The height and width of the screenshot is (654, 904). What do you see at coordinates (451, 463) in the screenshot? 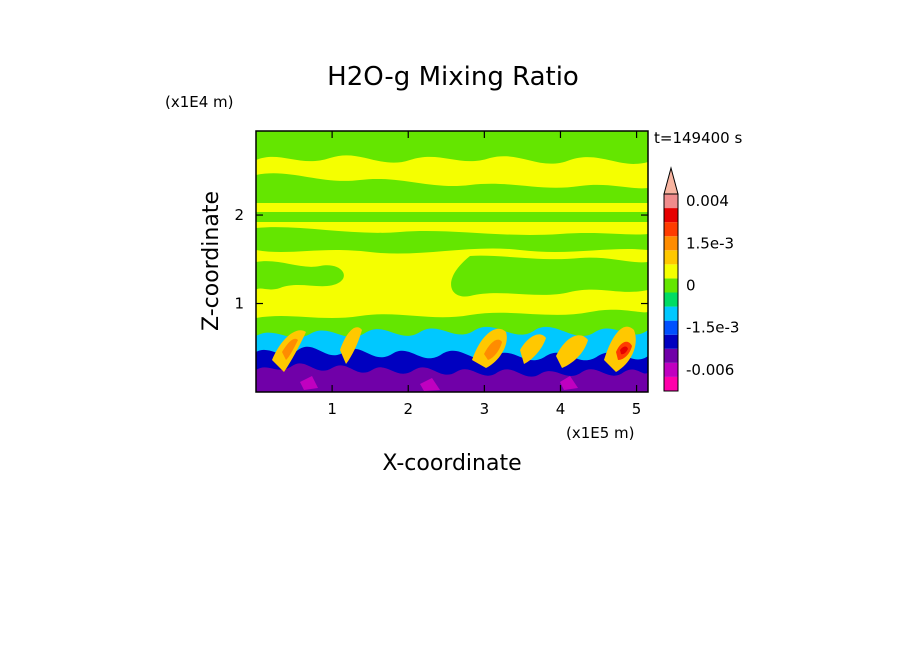
I see `x-axis-label: X-coordinate` at bounding box center [451, 463].